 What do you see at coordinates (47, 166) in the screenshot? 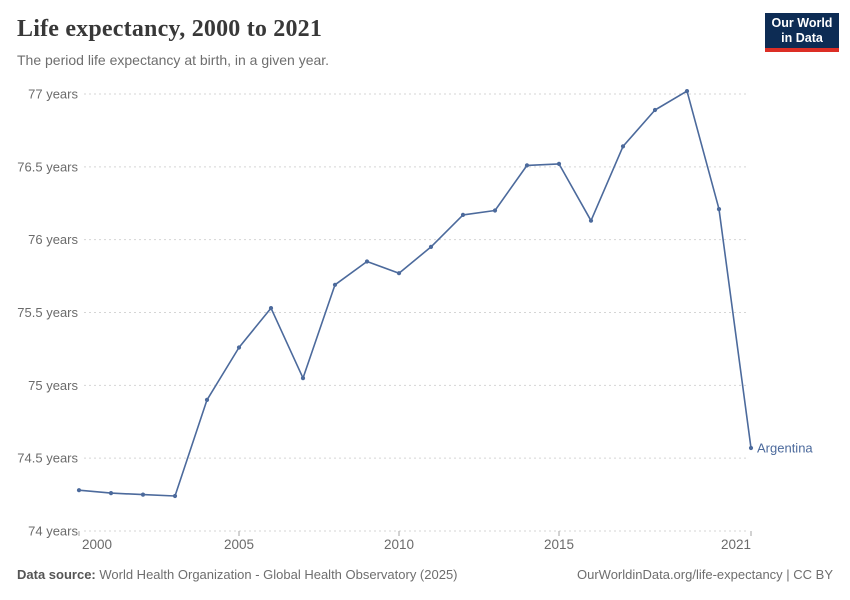
I see `y-tick-label: 76.5 years` at bounding box center [47, 166].